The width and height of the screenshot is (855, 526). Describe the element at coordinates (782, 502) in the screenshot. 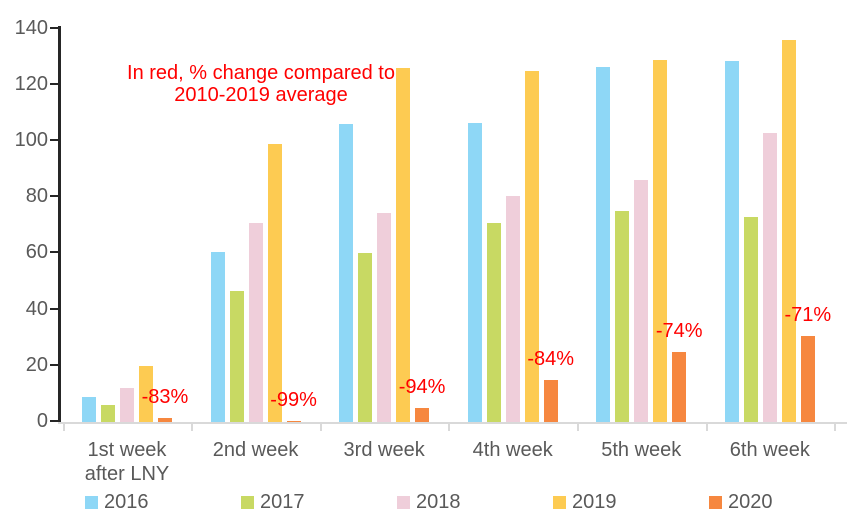

I see `legend-item-2020: 2020` at that location.